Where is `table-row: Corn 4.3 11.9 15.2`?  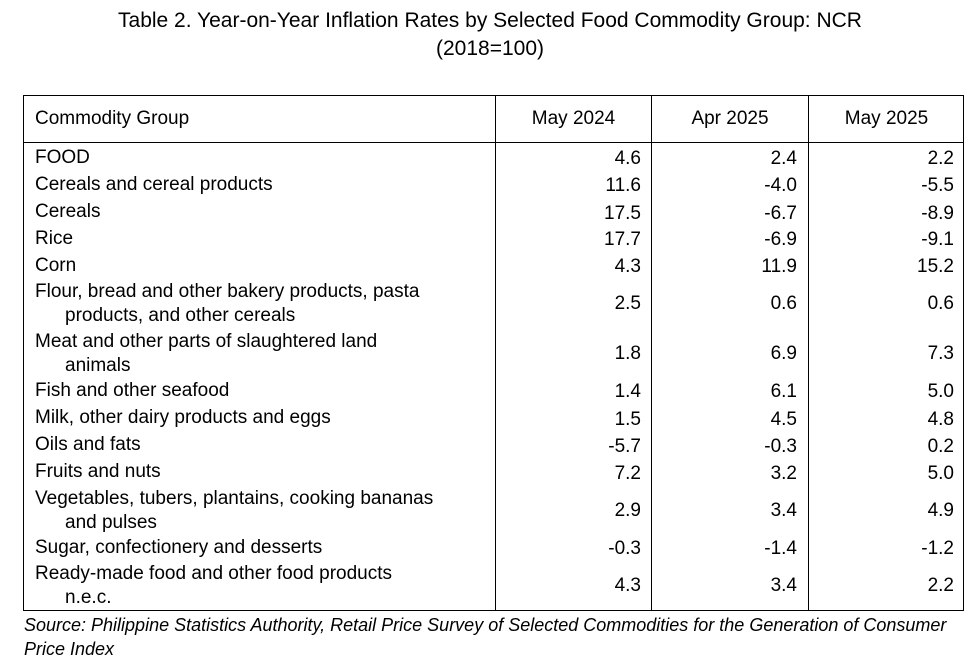
table-row: Corn 4.3 11.9 15.2 is located at coordinates (493, 267).